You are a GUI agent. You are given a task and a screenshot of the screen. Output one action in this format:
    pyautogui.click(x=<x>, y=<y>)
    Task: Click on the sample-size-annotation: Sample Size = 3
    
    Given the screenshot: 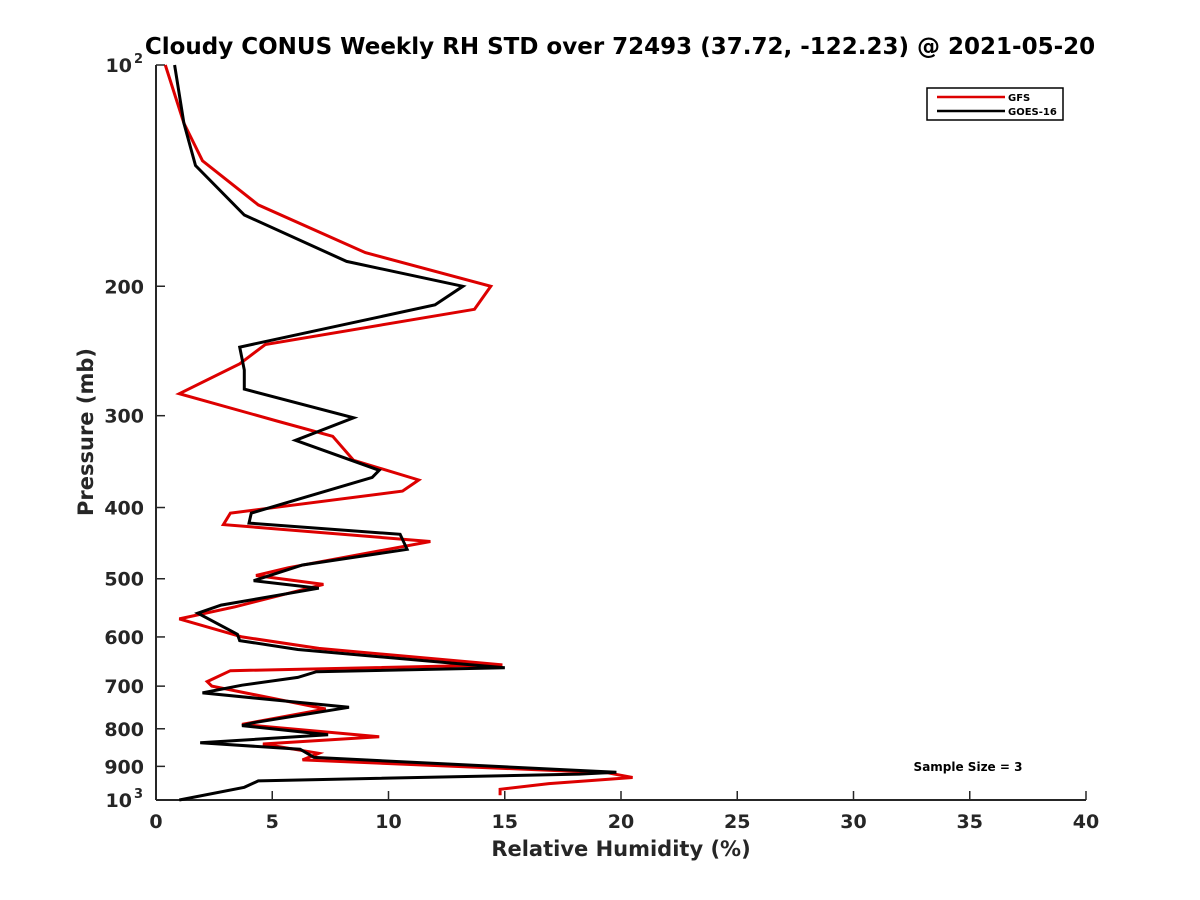 What is the action you would take?
    pyautogui.click(x=968, y=767)
    